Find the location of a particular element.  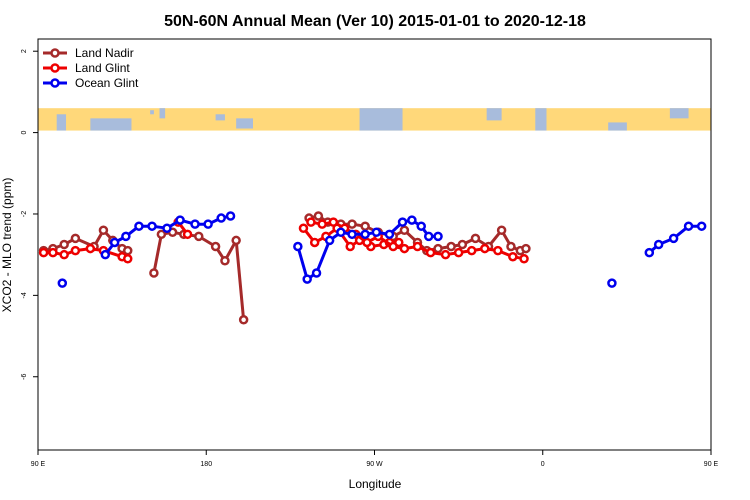

x-tick-label: 90 E is located at coordinates (38, 464).